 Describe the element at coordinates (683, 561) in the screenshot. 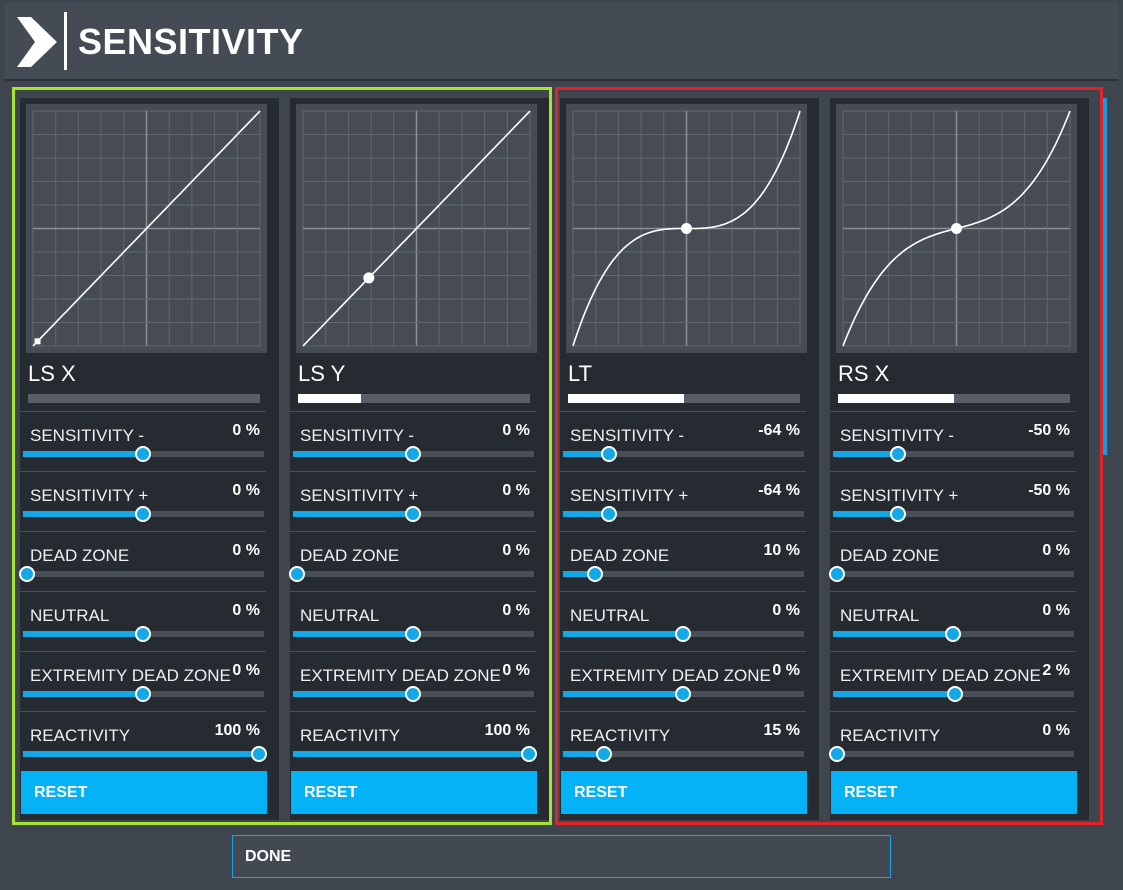

I see `setting-dead-zone: DEAD ZONE 10 %` at that location.